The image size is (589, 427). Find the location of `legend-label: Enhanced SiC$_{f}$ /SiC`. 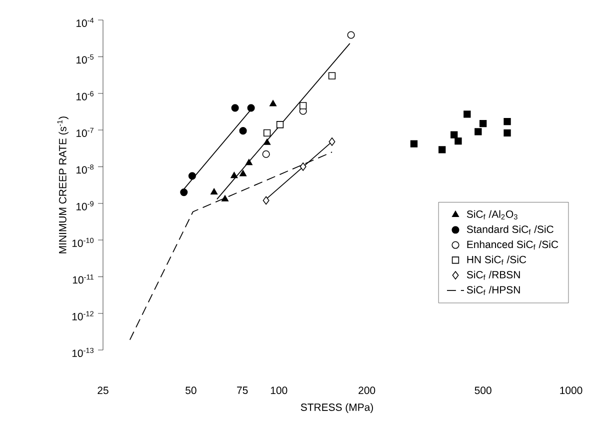

legend-label: Enhanced SiC$_{f}$ /SiC is located at coordinates (512, 245).